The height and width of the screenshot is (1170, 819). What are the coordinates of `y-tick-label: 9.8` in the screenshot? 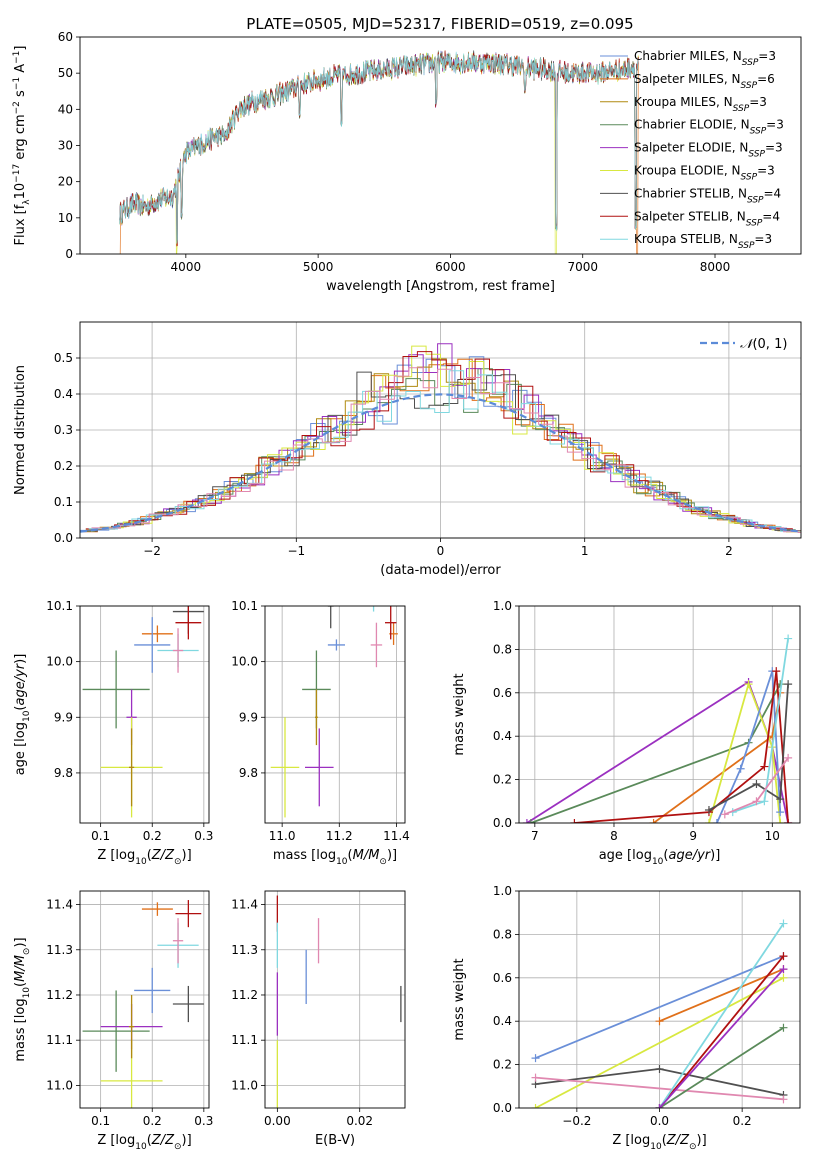 It's located at (248, 773).